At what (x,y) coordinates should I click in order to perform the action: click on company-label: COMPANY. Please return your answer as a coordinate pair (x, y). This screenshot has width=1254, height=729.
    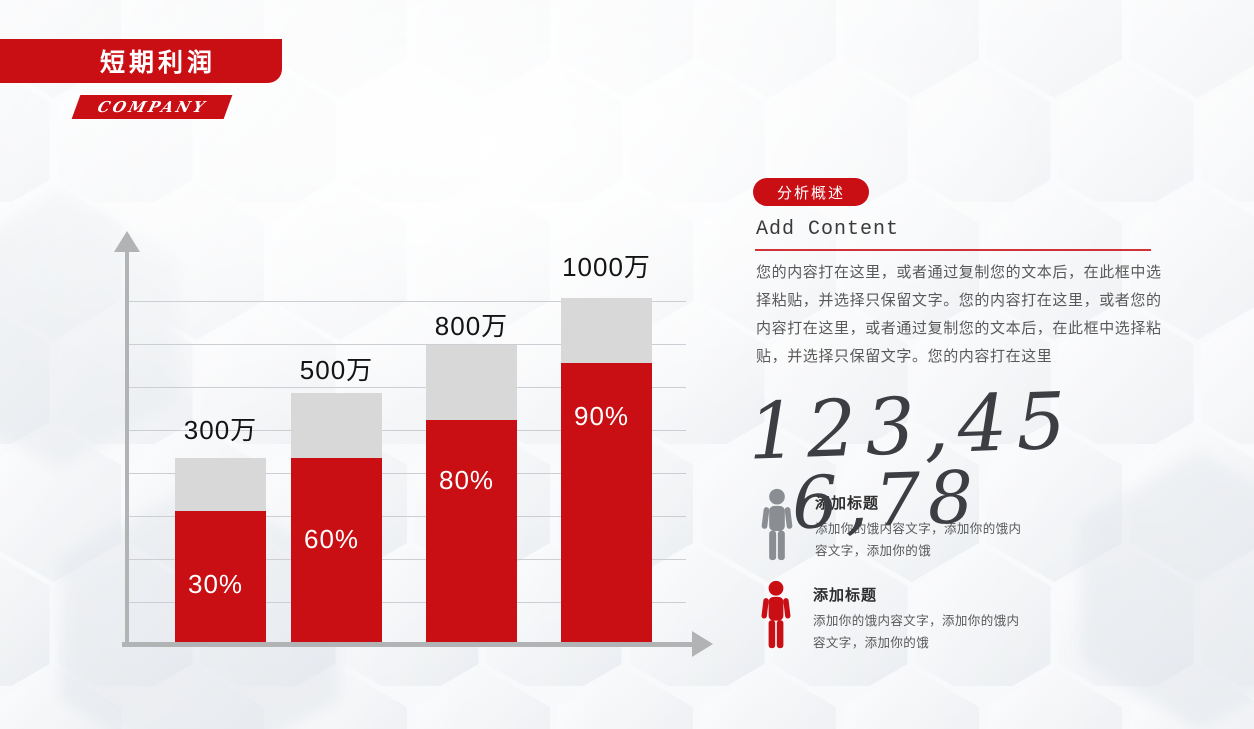
    Looking at the image, I should click on (152, 107).